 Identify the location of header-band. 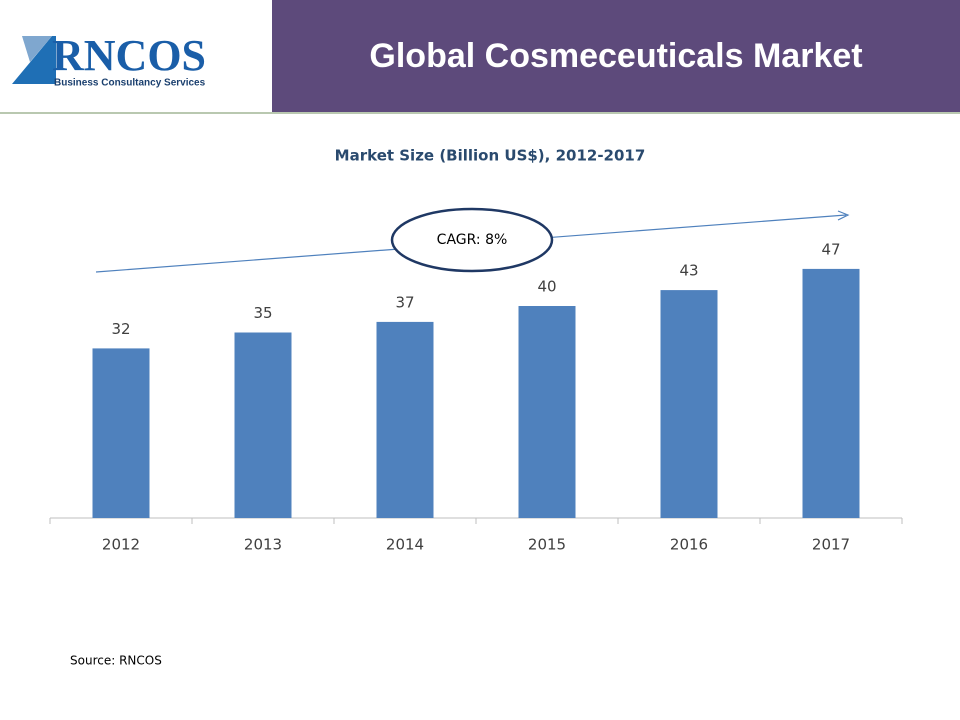
(616, 56).